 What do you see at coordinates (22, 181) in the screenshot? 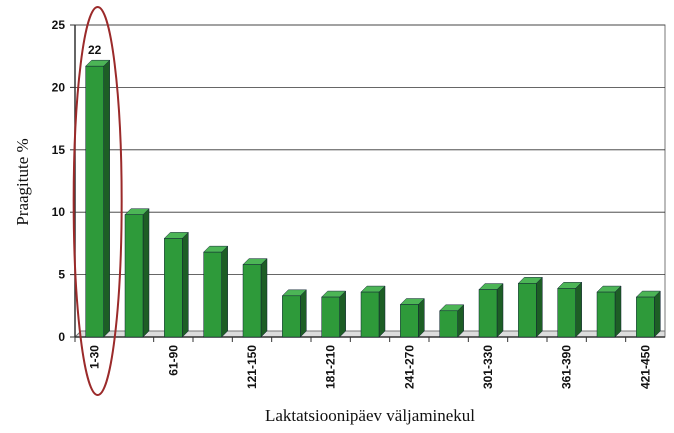
I see `y-axis-label: Praagitute %` at bounding box center [22, 181].